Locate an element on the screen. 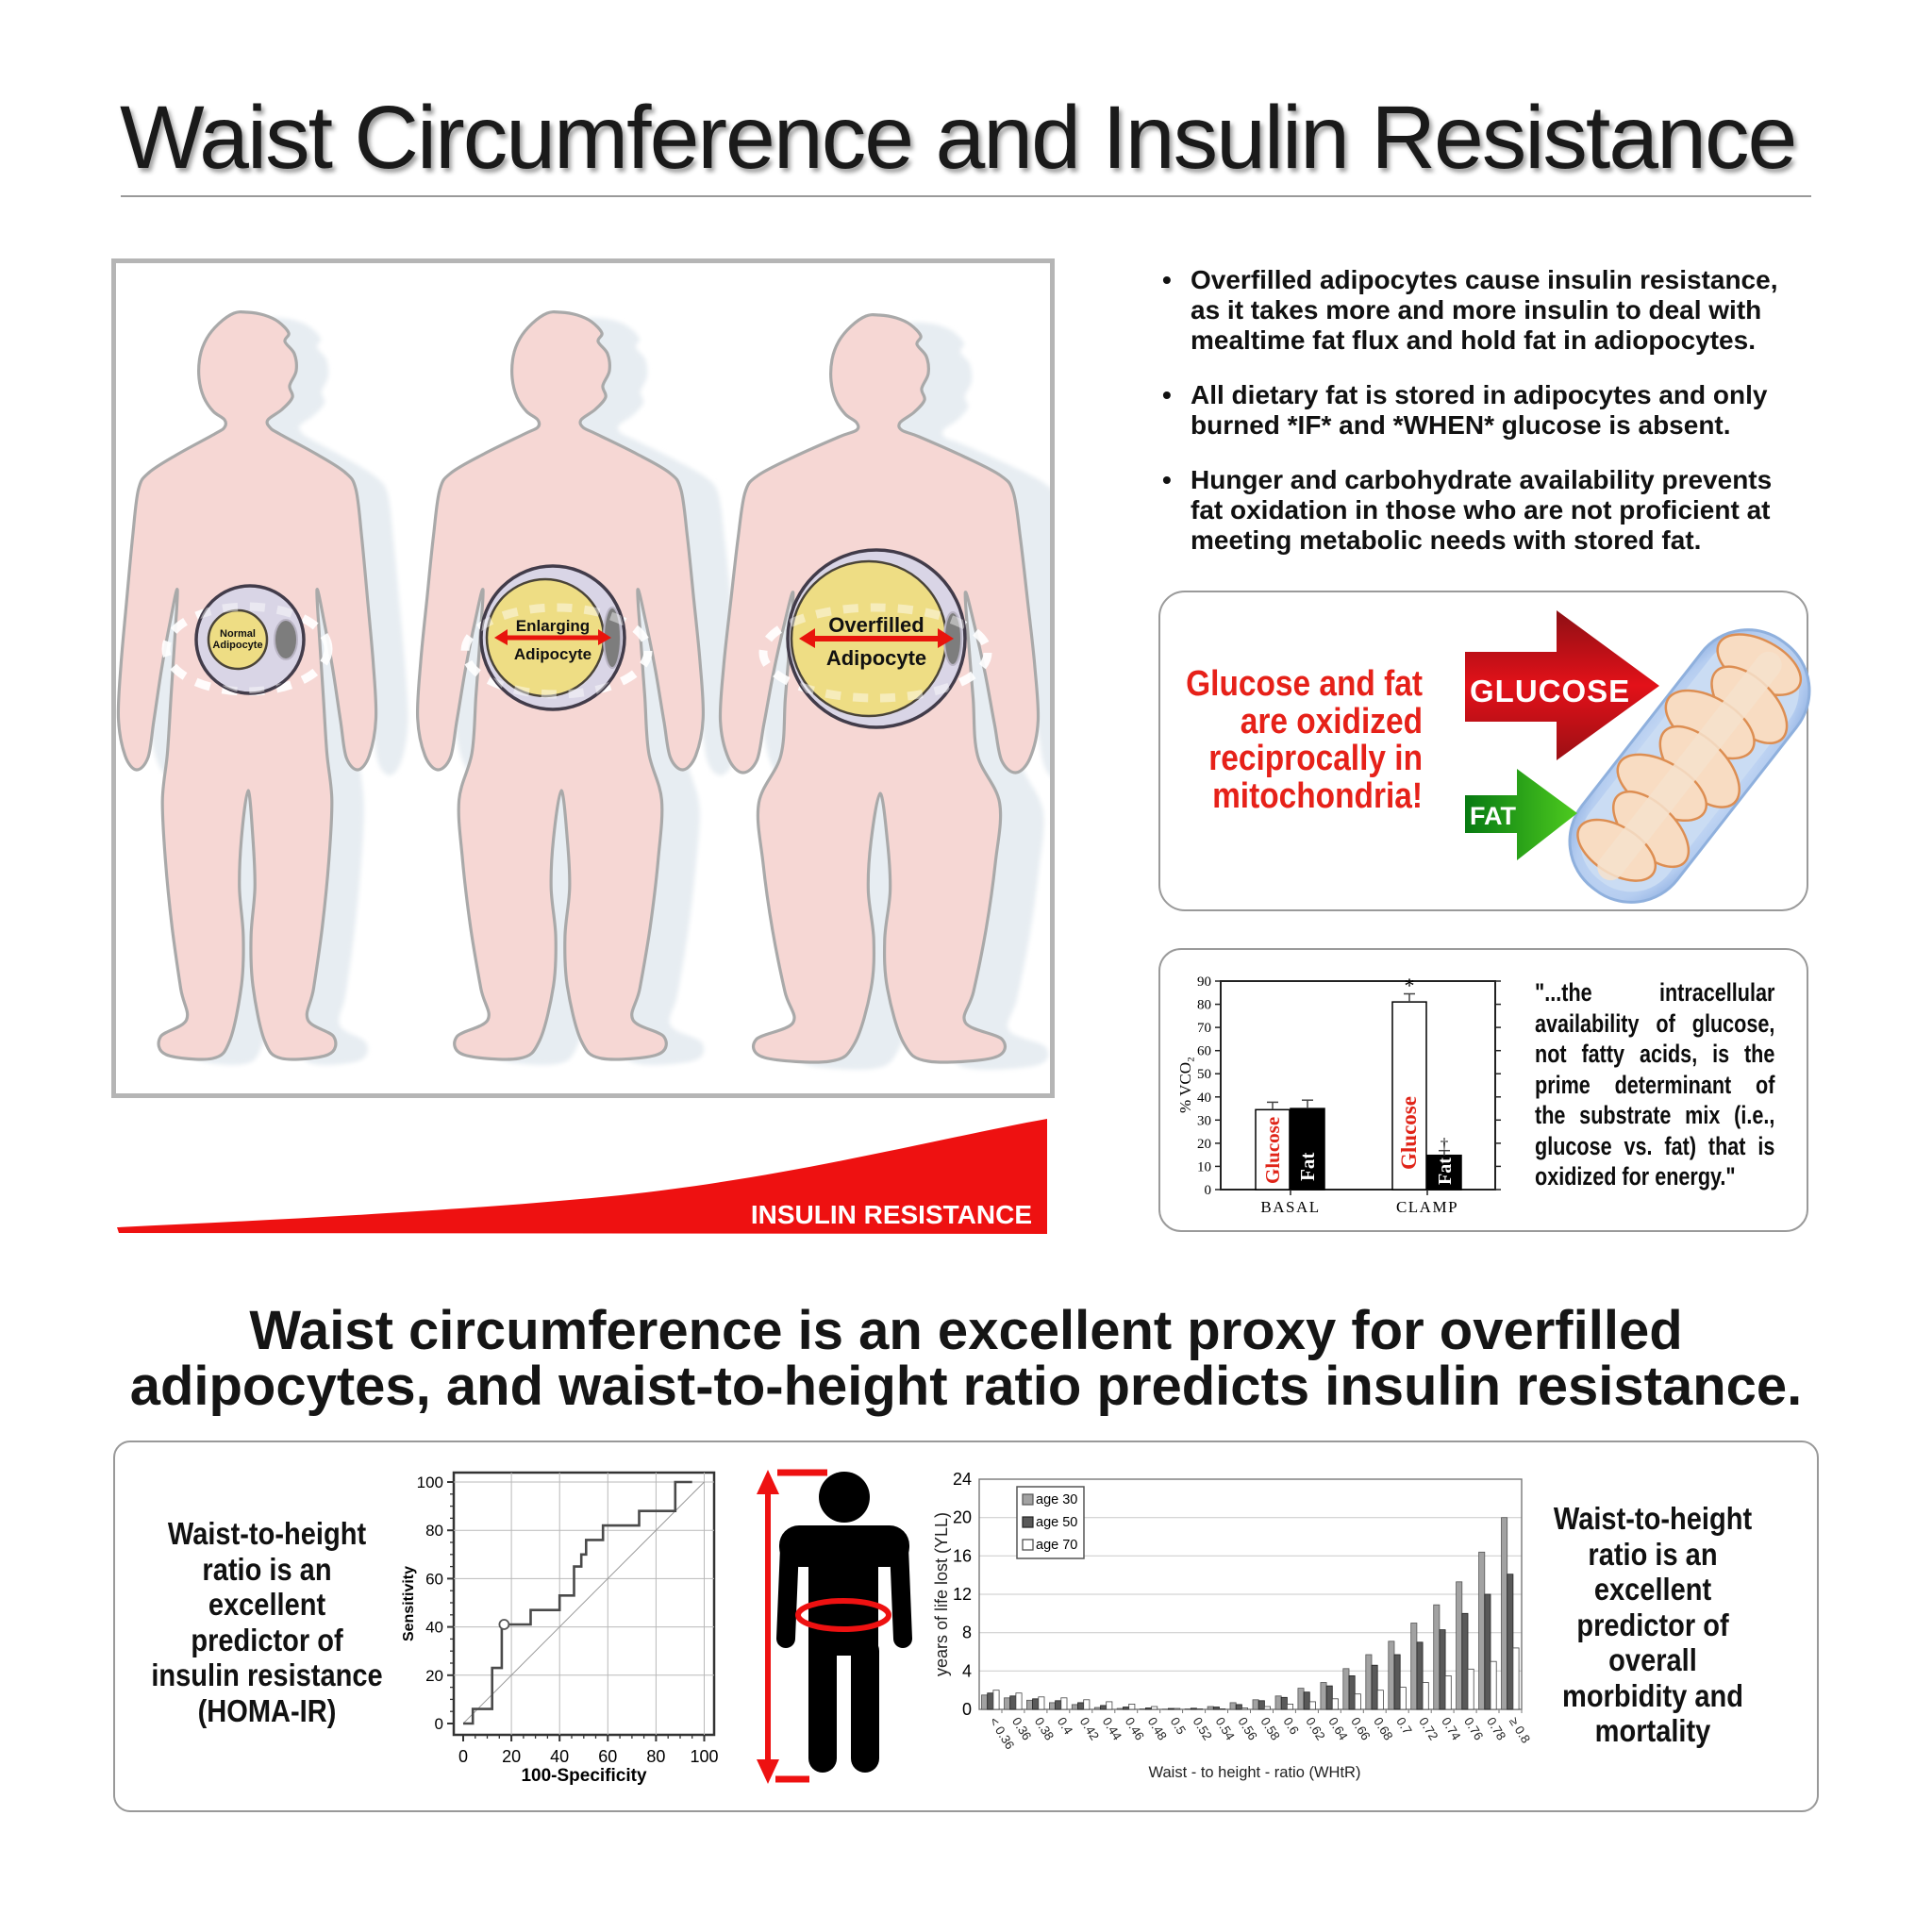 The width and height of the screenshot is (1932, 1932). svg-text: FAT is located at coordinates (1493, 816).